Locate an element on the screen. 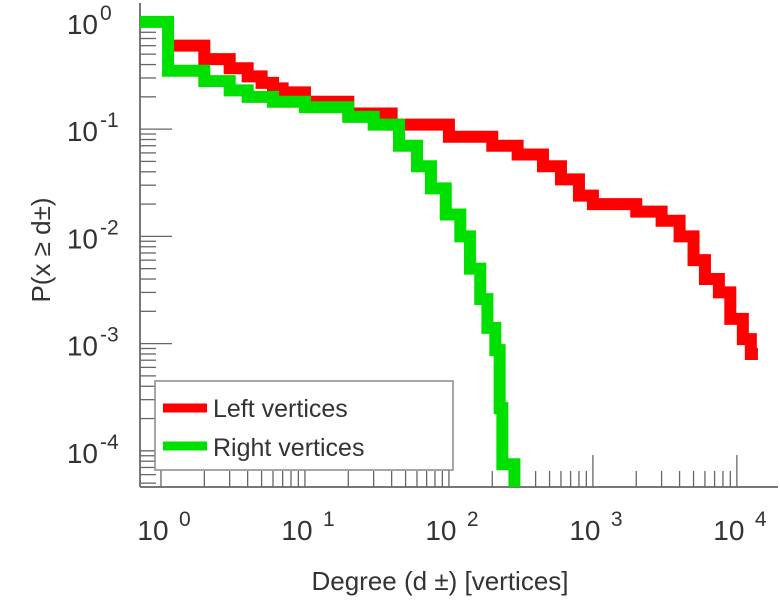 The image size is (780, 605). x-tick-exponent: 3 is located at coordinates (617, 519).